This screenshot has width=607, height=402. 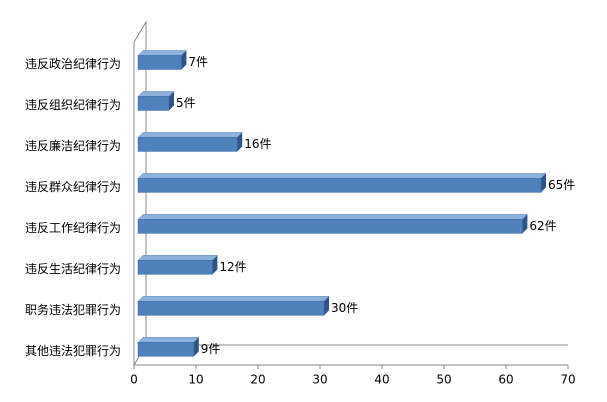 What do you see at coordinates (73, 64) in the screenshot?
I see `y-tick-label: 违反政治纪律行为` at bounding box center [73, 64].